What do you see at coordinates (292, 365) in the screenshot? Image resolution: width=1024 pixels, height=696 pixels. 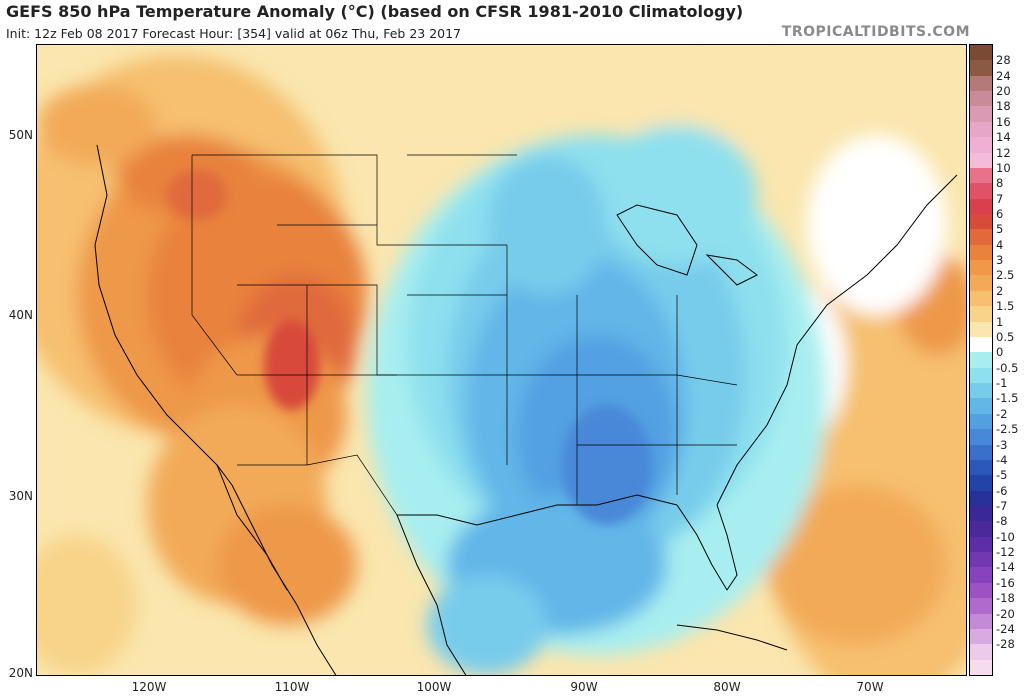 I see `strong-warm-core` at bounding box center [292, 365].